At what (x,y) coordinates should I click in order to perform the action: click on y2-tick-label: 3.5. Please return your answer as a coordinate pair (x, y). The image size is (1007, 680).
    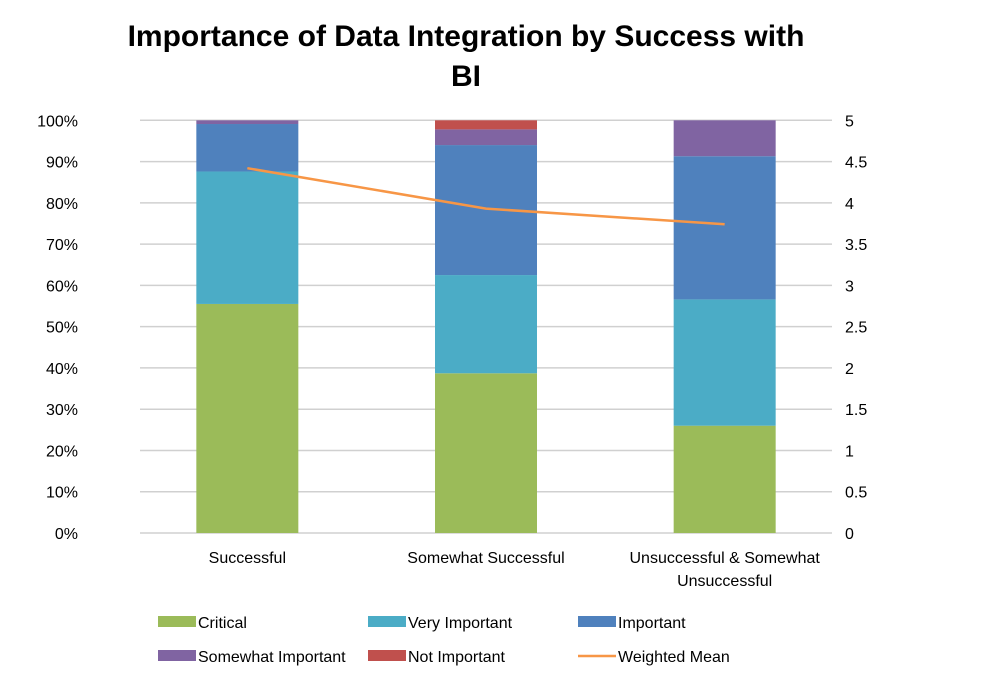
    Looking at the image, I should click on (856, 245).